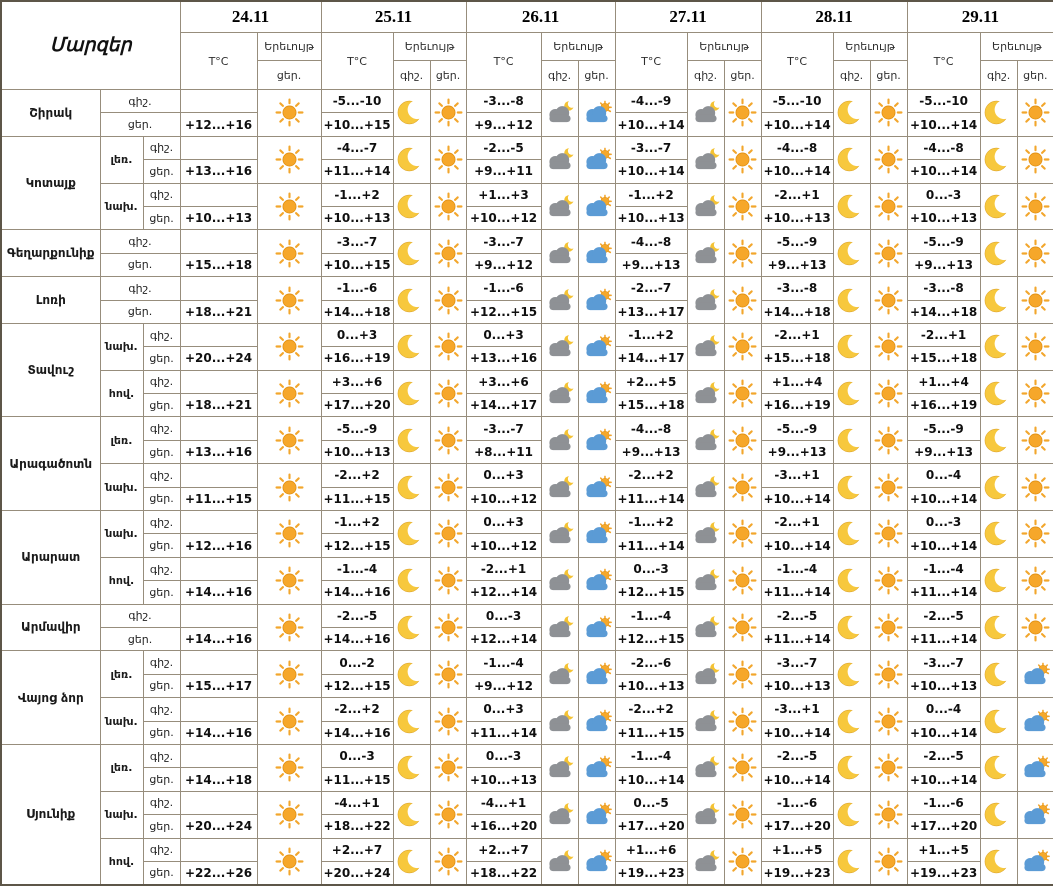  Describe the element at coordinates (357, 428) in the screenshot. I see `night-temp-cell: -5...-9` at that location.